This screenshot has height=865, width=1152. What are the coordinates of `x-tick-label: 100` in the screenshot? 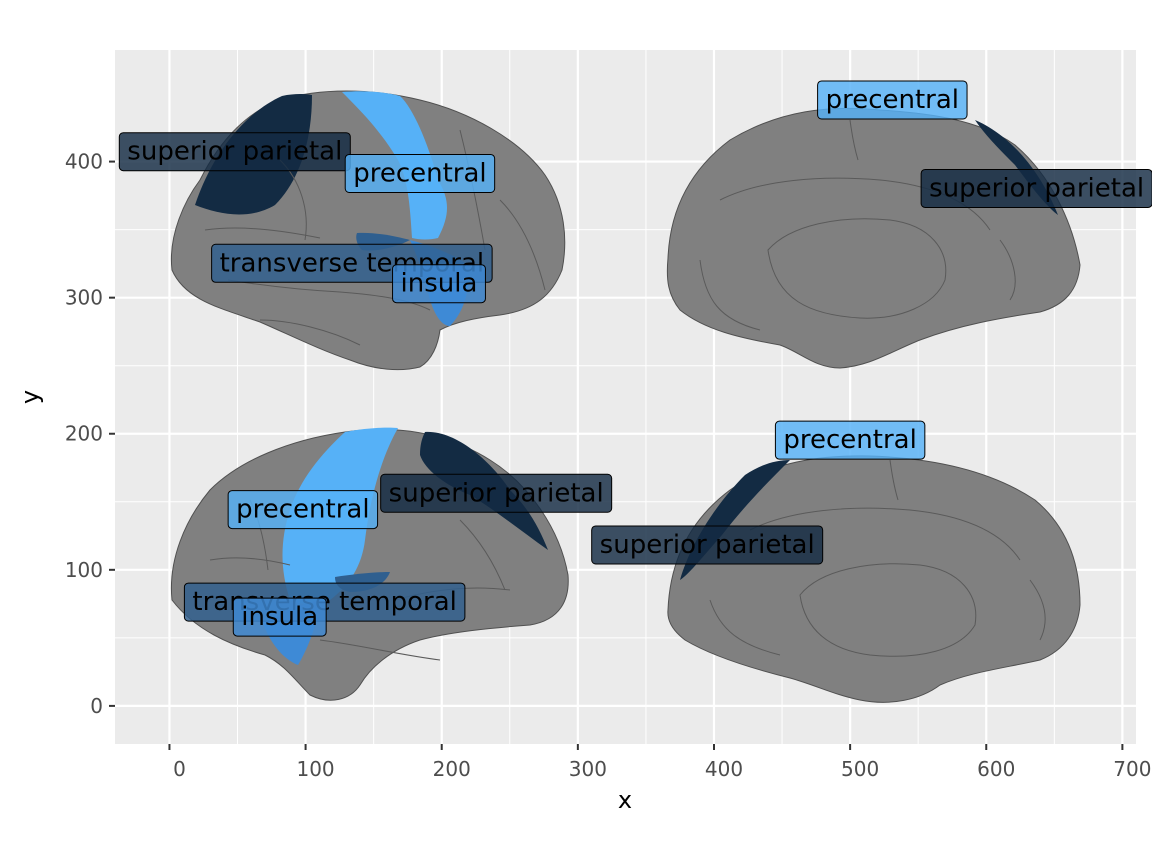 It's located at (315, 769).